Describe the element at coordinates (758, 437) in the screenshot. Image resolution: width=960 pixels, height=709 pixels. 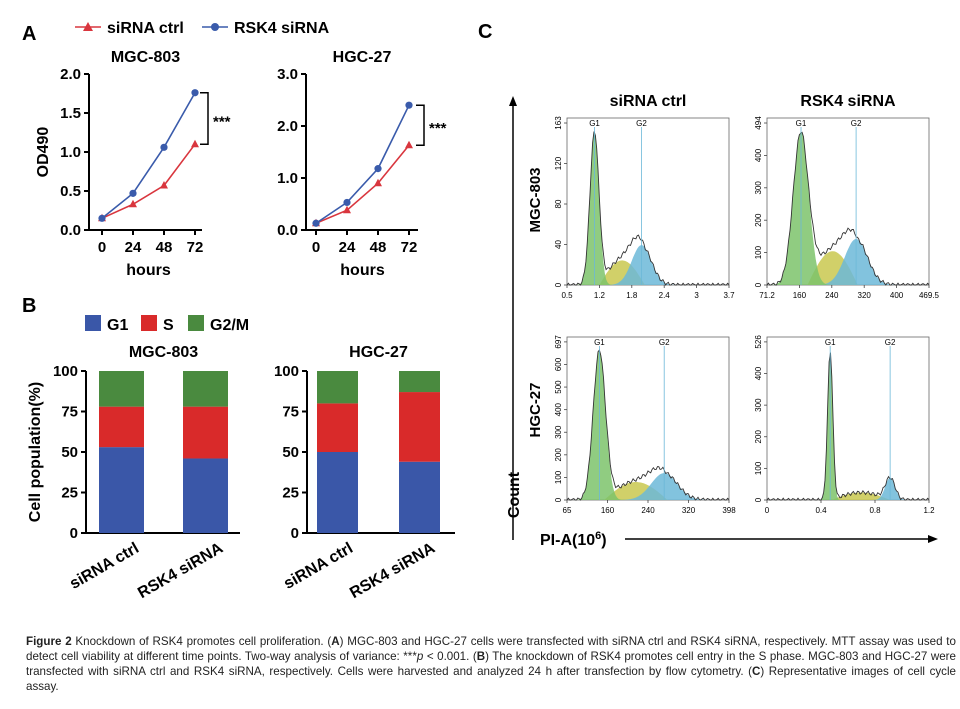
I see `hist-ytick-label-hgc-27-rsk4-sirna: 200` at that location.